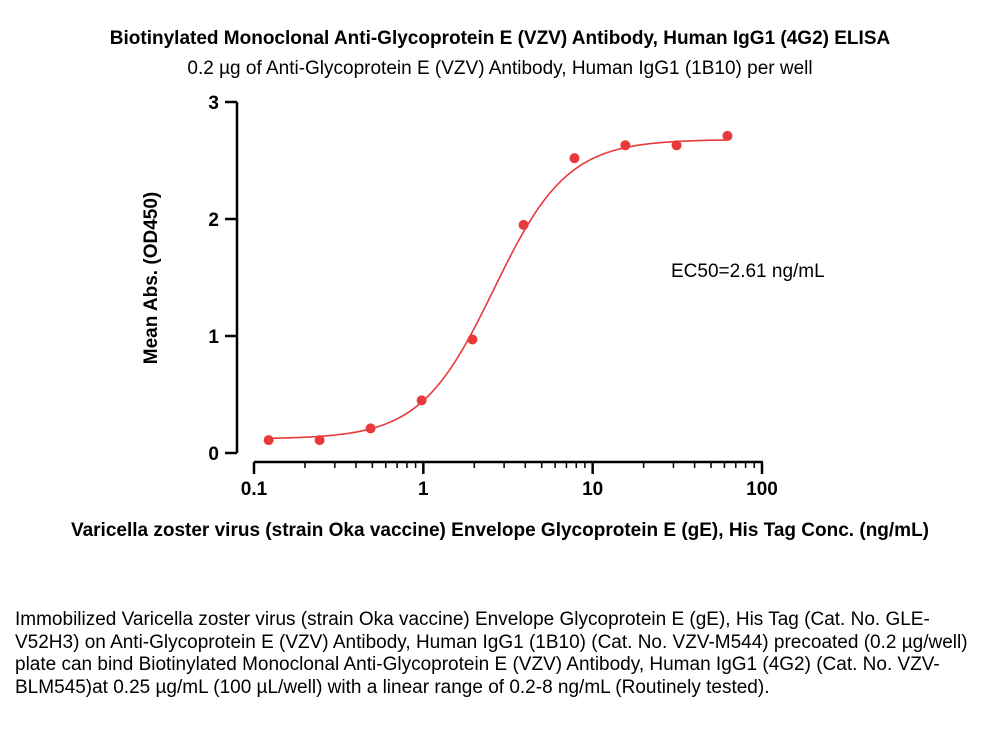 Image resolution: width=1000 pixels, height=746 pixels. I want to click on x-tick-label: 0.1, so click(254, 489).